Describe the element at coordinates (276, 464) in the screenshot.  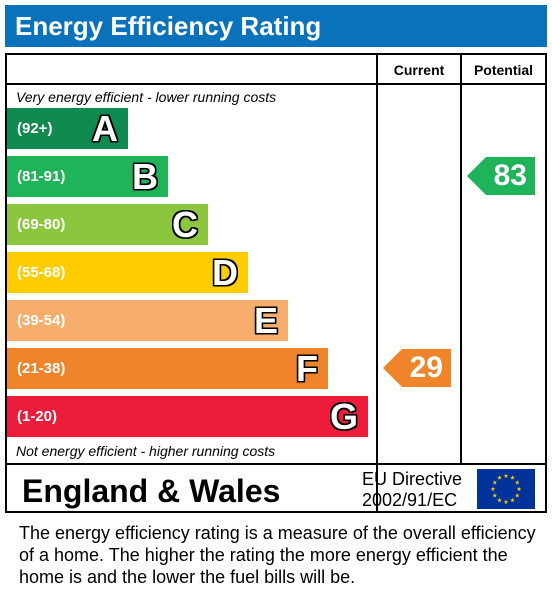
I see `footer-row-divider` at that location.